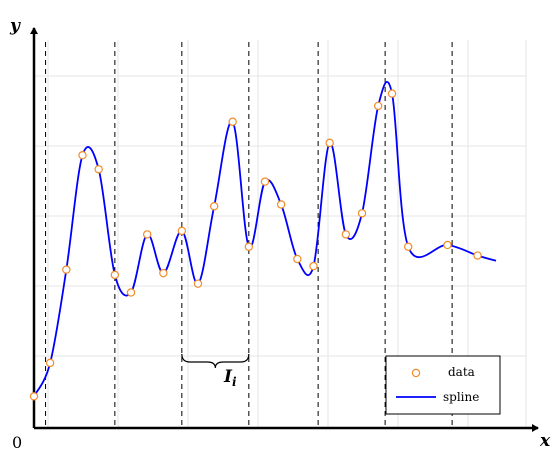 This screenshot has width=558, height=468. I want to click on interval-label: Ii, so click(230, 378).